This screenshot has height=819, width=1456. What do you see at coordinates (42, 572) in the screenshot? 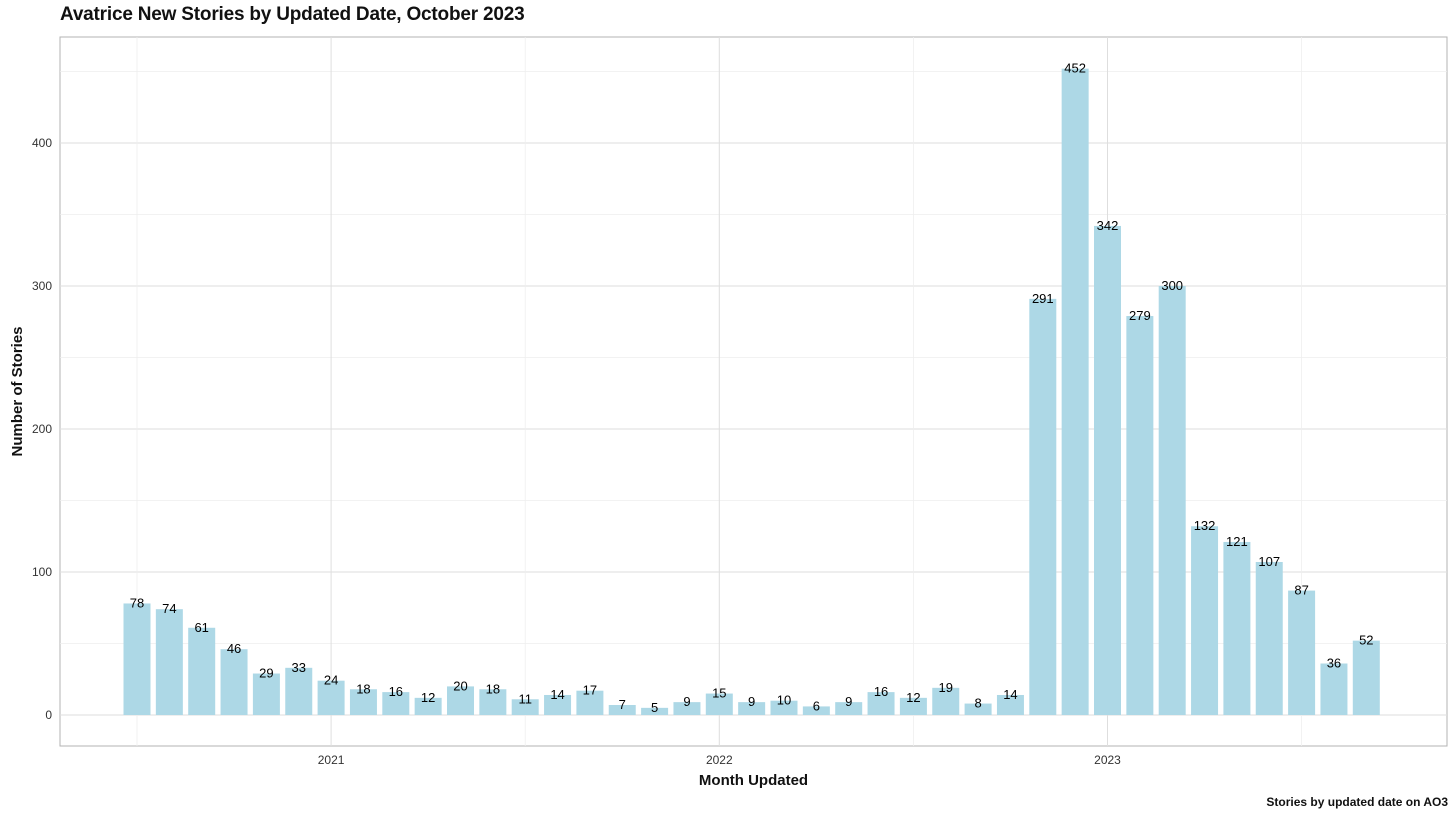
I see `y-tick-label: 100` at bounding box center [42, 572].